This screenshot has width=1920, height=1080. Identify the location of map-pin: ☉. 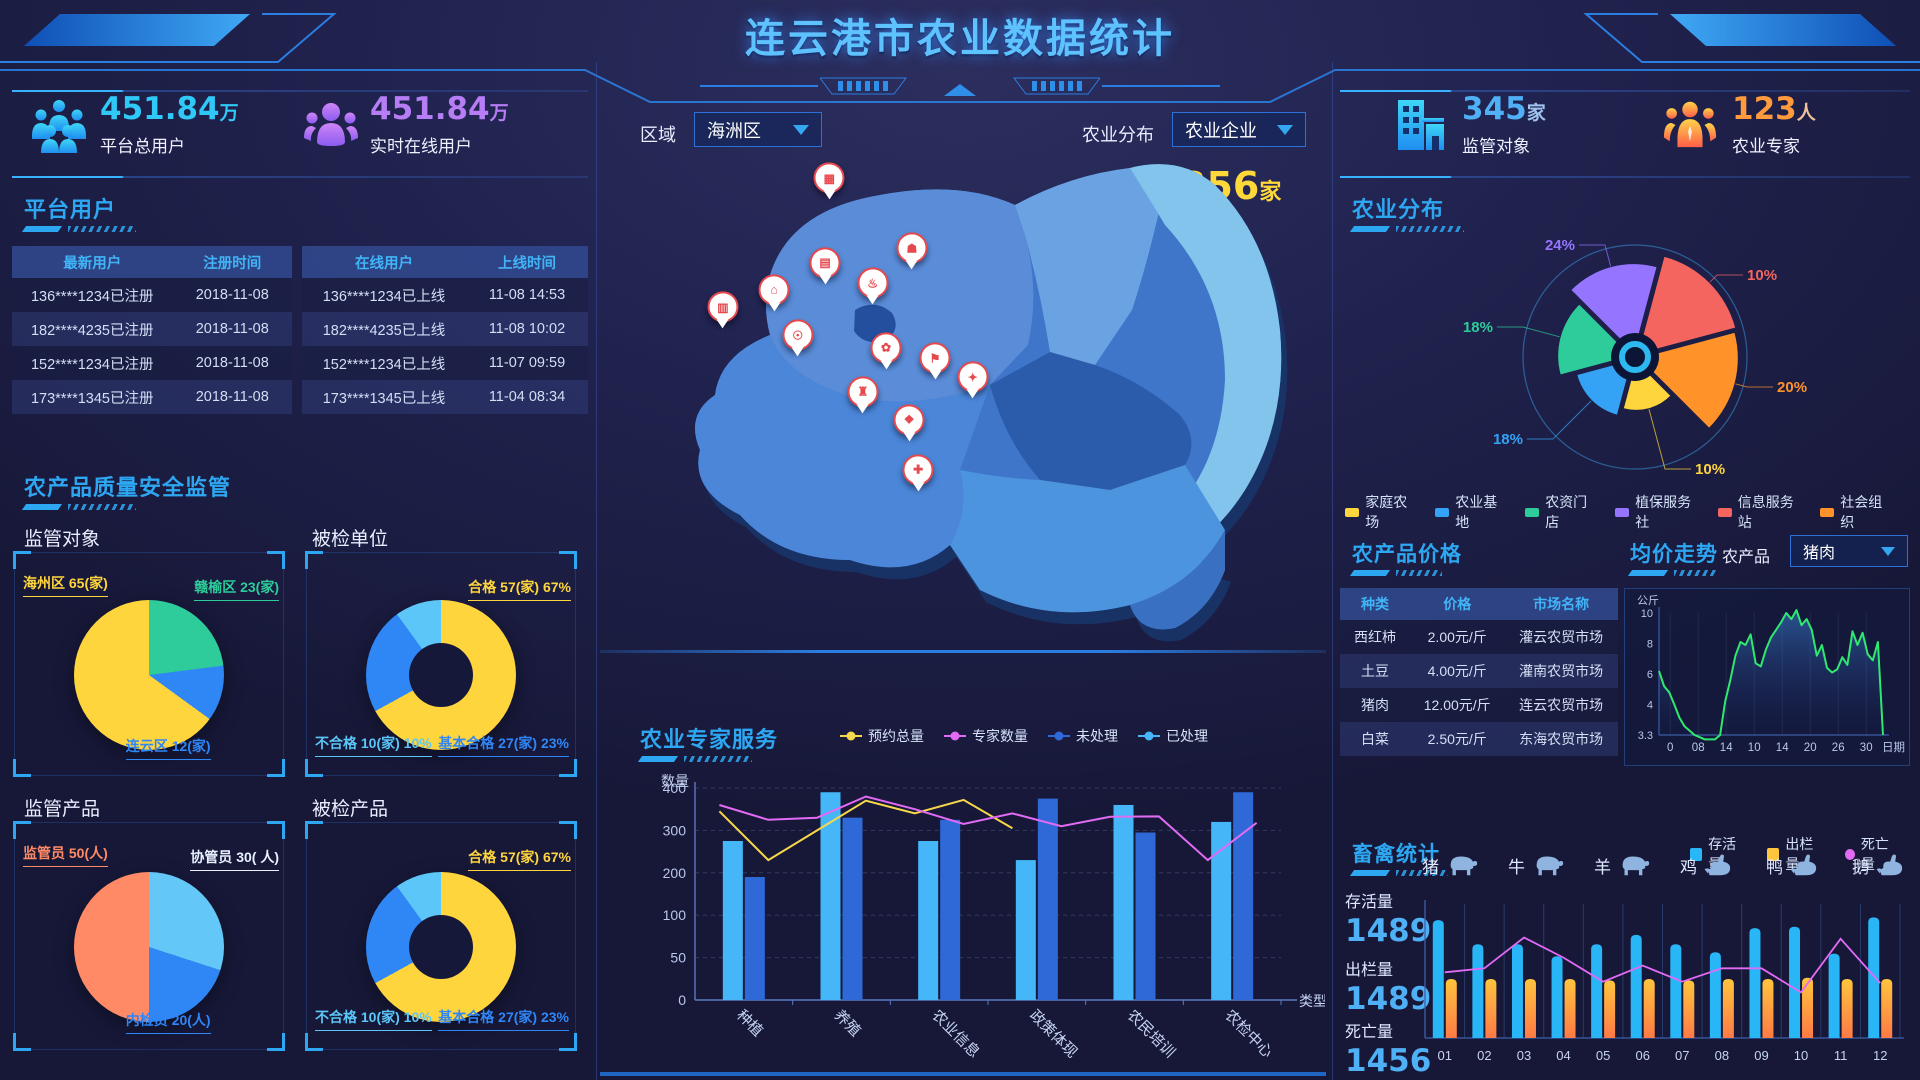
(798, 335).